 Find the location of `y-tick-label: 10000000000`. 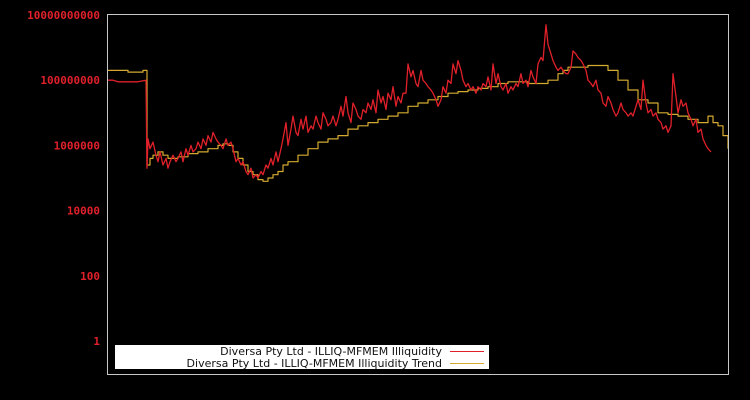

y-tick-label: 10000000000 is located at coordinates (63, 15).